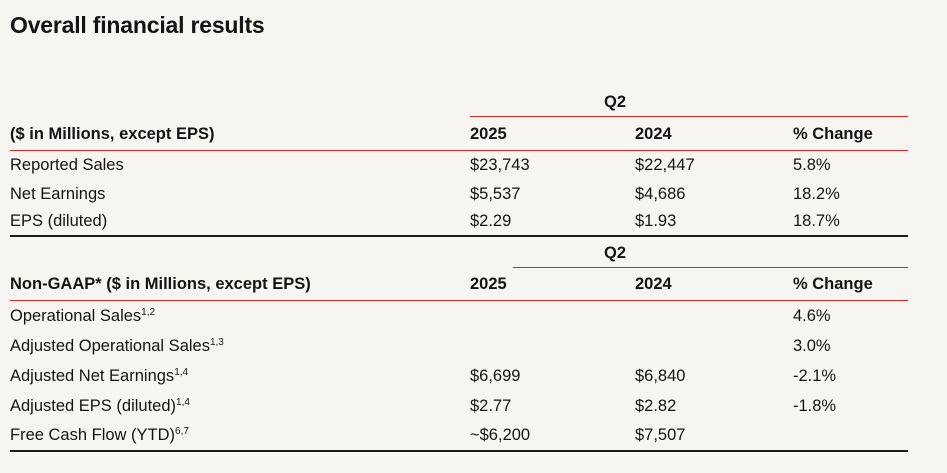  Describe the element at coordinates (816, 193) in the screenshot. I see `value-change: 18.2%` at that location.